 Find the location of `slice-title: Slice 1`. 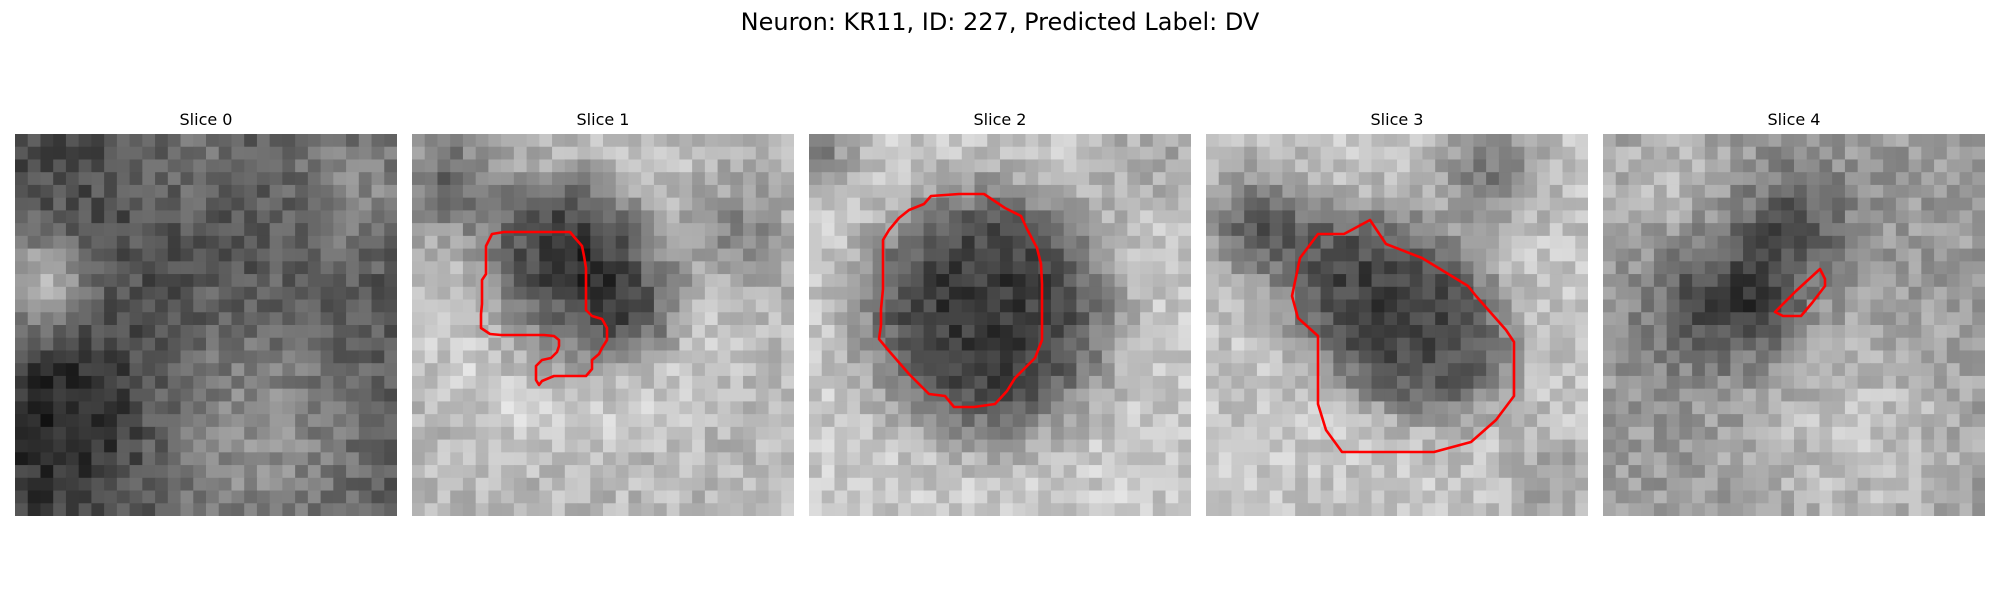

slice-title: Slice 1 is located at coordinates (603, 119).